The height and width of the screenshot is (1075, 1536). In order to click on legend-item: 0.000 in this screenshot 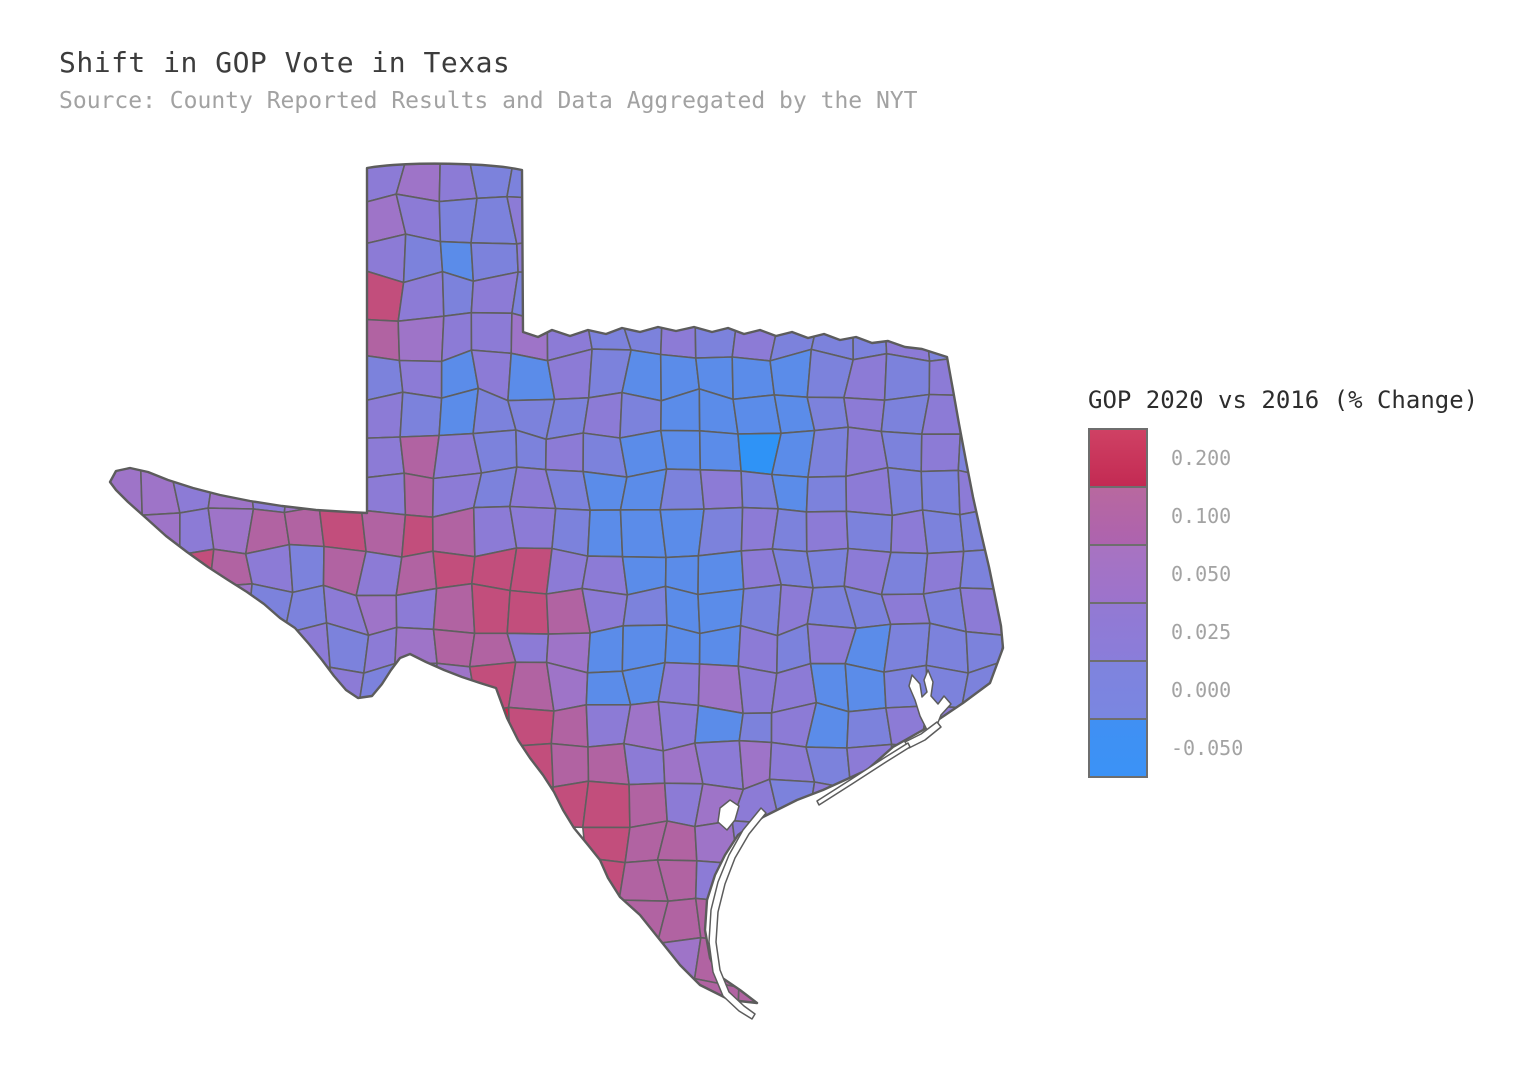, I will do `click(1283, 690)`.